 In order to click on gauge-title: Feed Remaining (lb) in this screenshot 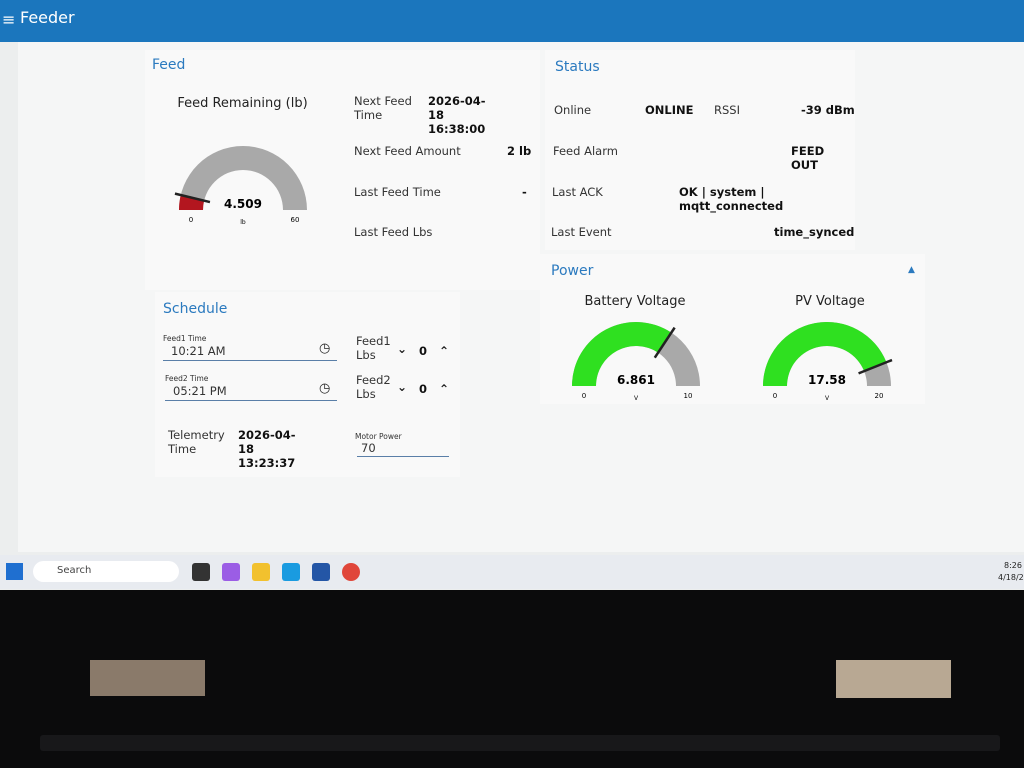, I will do `click(242, 103)`.